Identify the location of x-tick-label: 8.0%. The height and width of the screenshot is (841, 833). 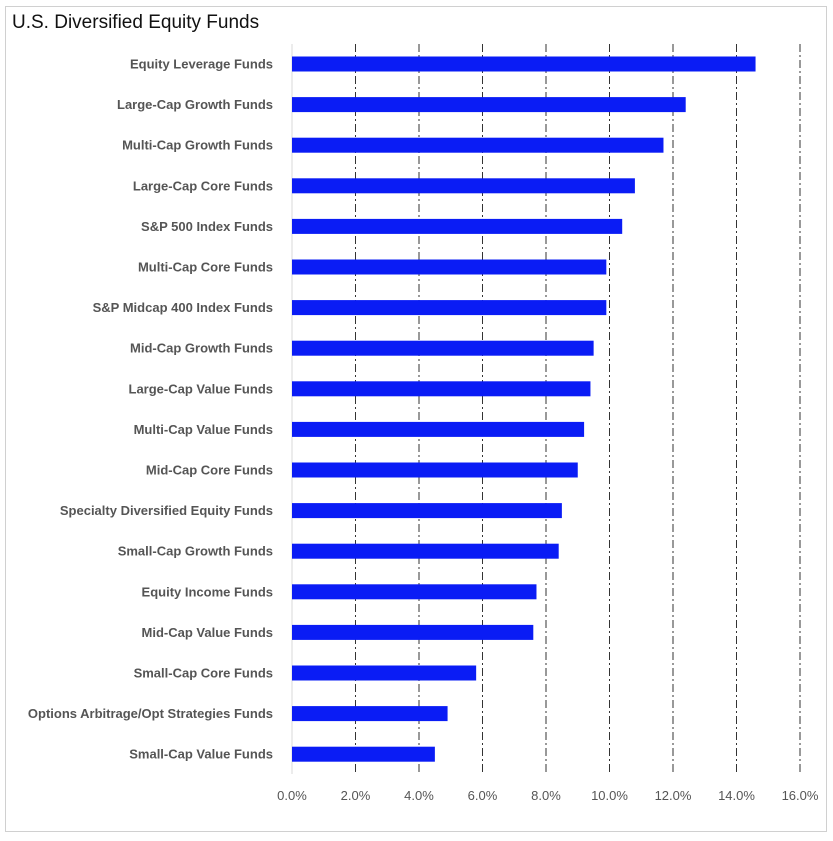
(546, 795).